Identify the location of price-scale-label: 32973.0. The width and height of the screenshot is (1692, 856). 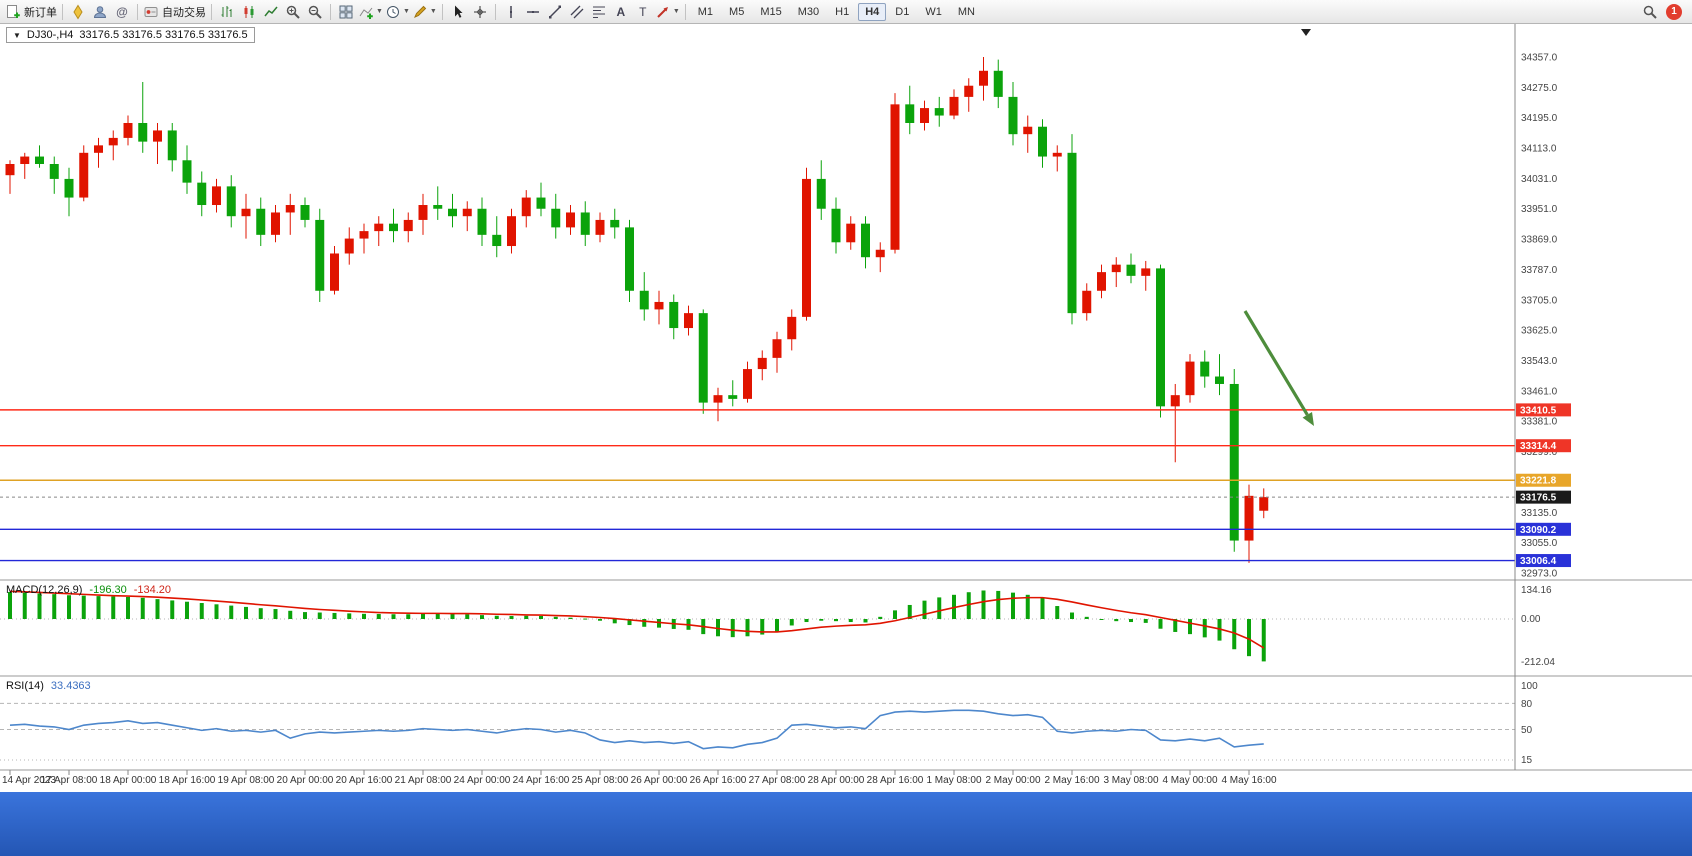
(1539, 574).